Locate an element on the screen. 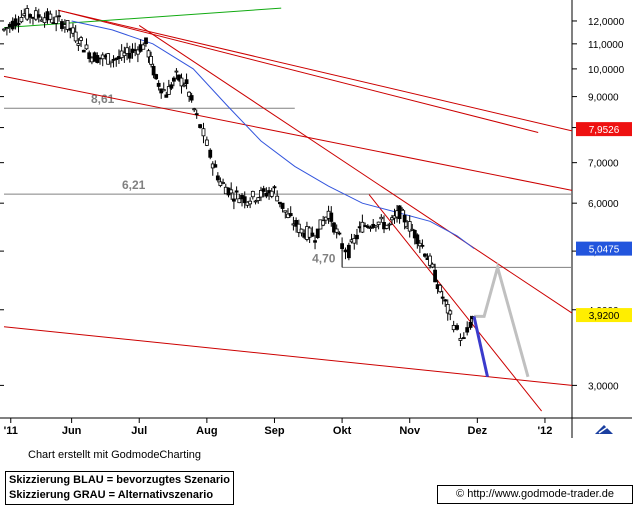  source-url-box: © http://www.godmode-trader.de is located at coordinates (535, 494).